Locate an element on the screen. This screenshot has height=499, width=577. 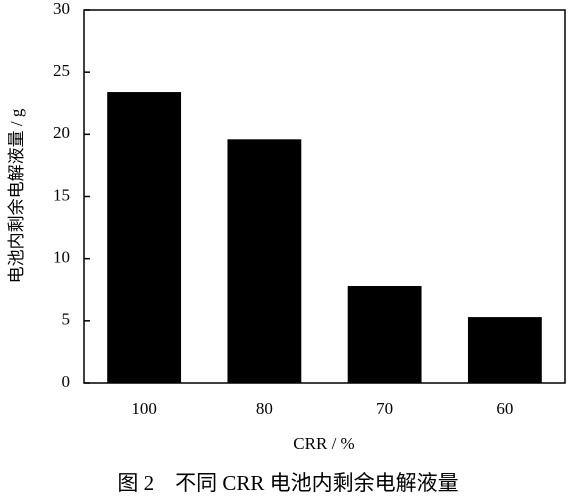
x-tick-label: 60 is located at coordinates (504, 408).